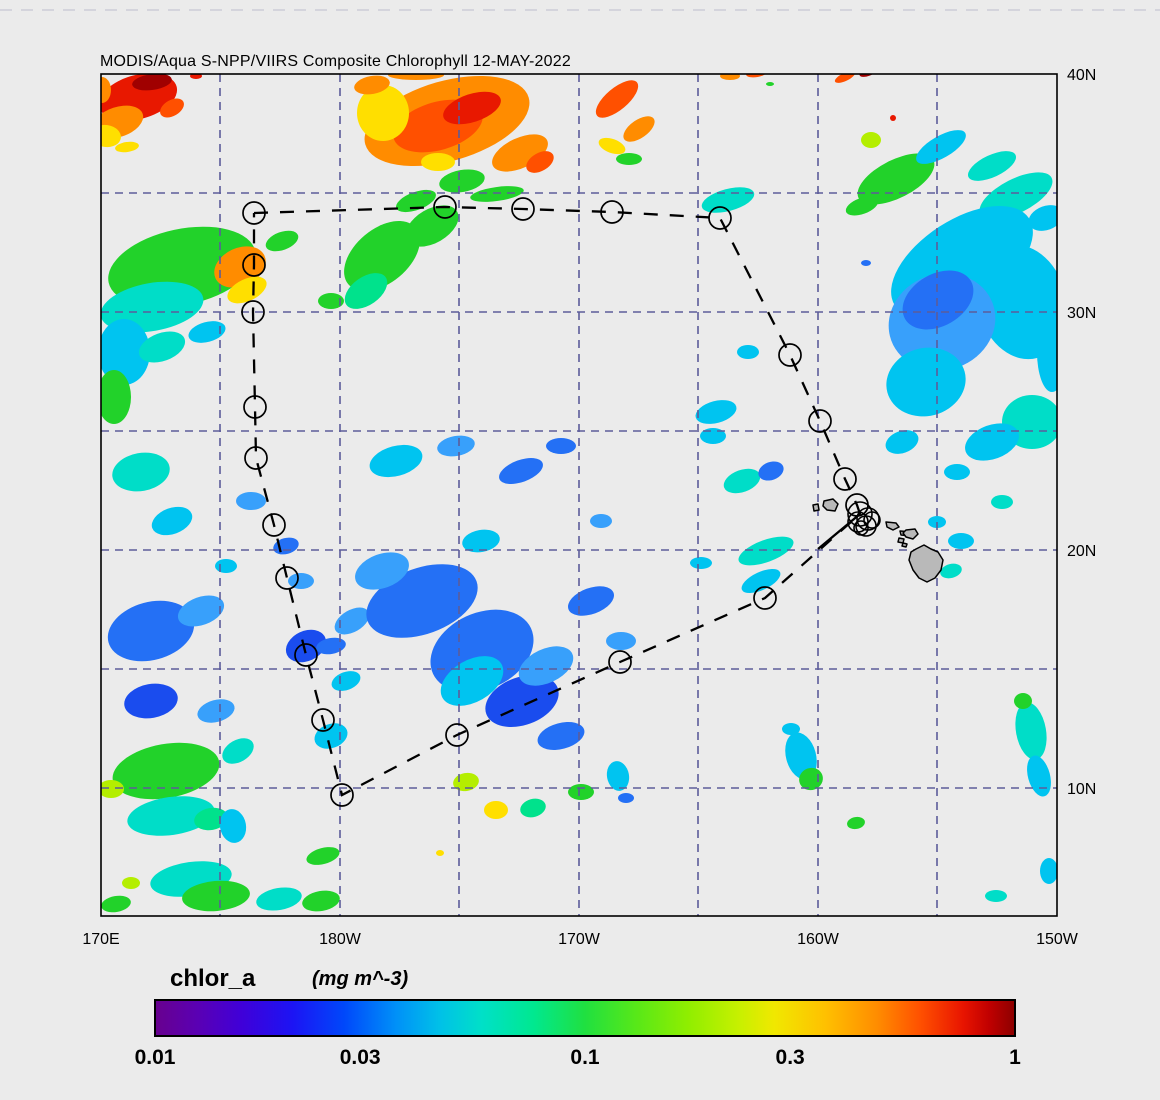 Image resolution: width=1160 pixels, height=1100 pixels. What do you see at coordinates (926, 563) in the screenshot?
I see `island-hawaii-big-island` at bounding box center [926, 563].